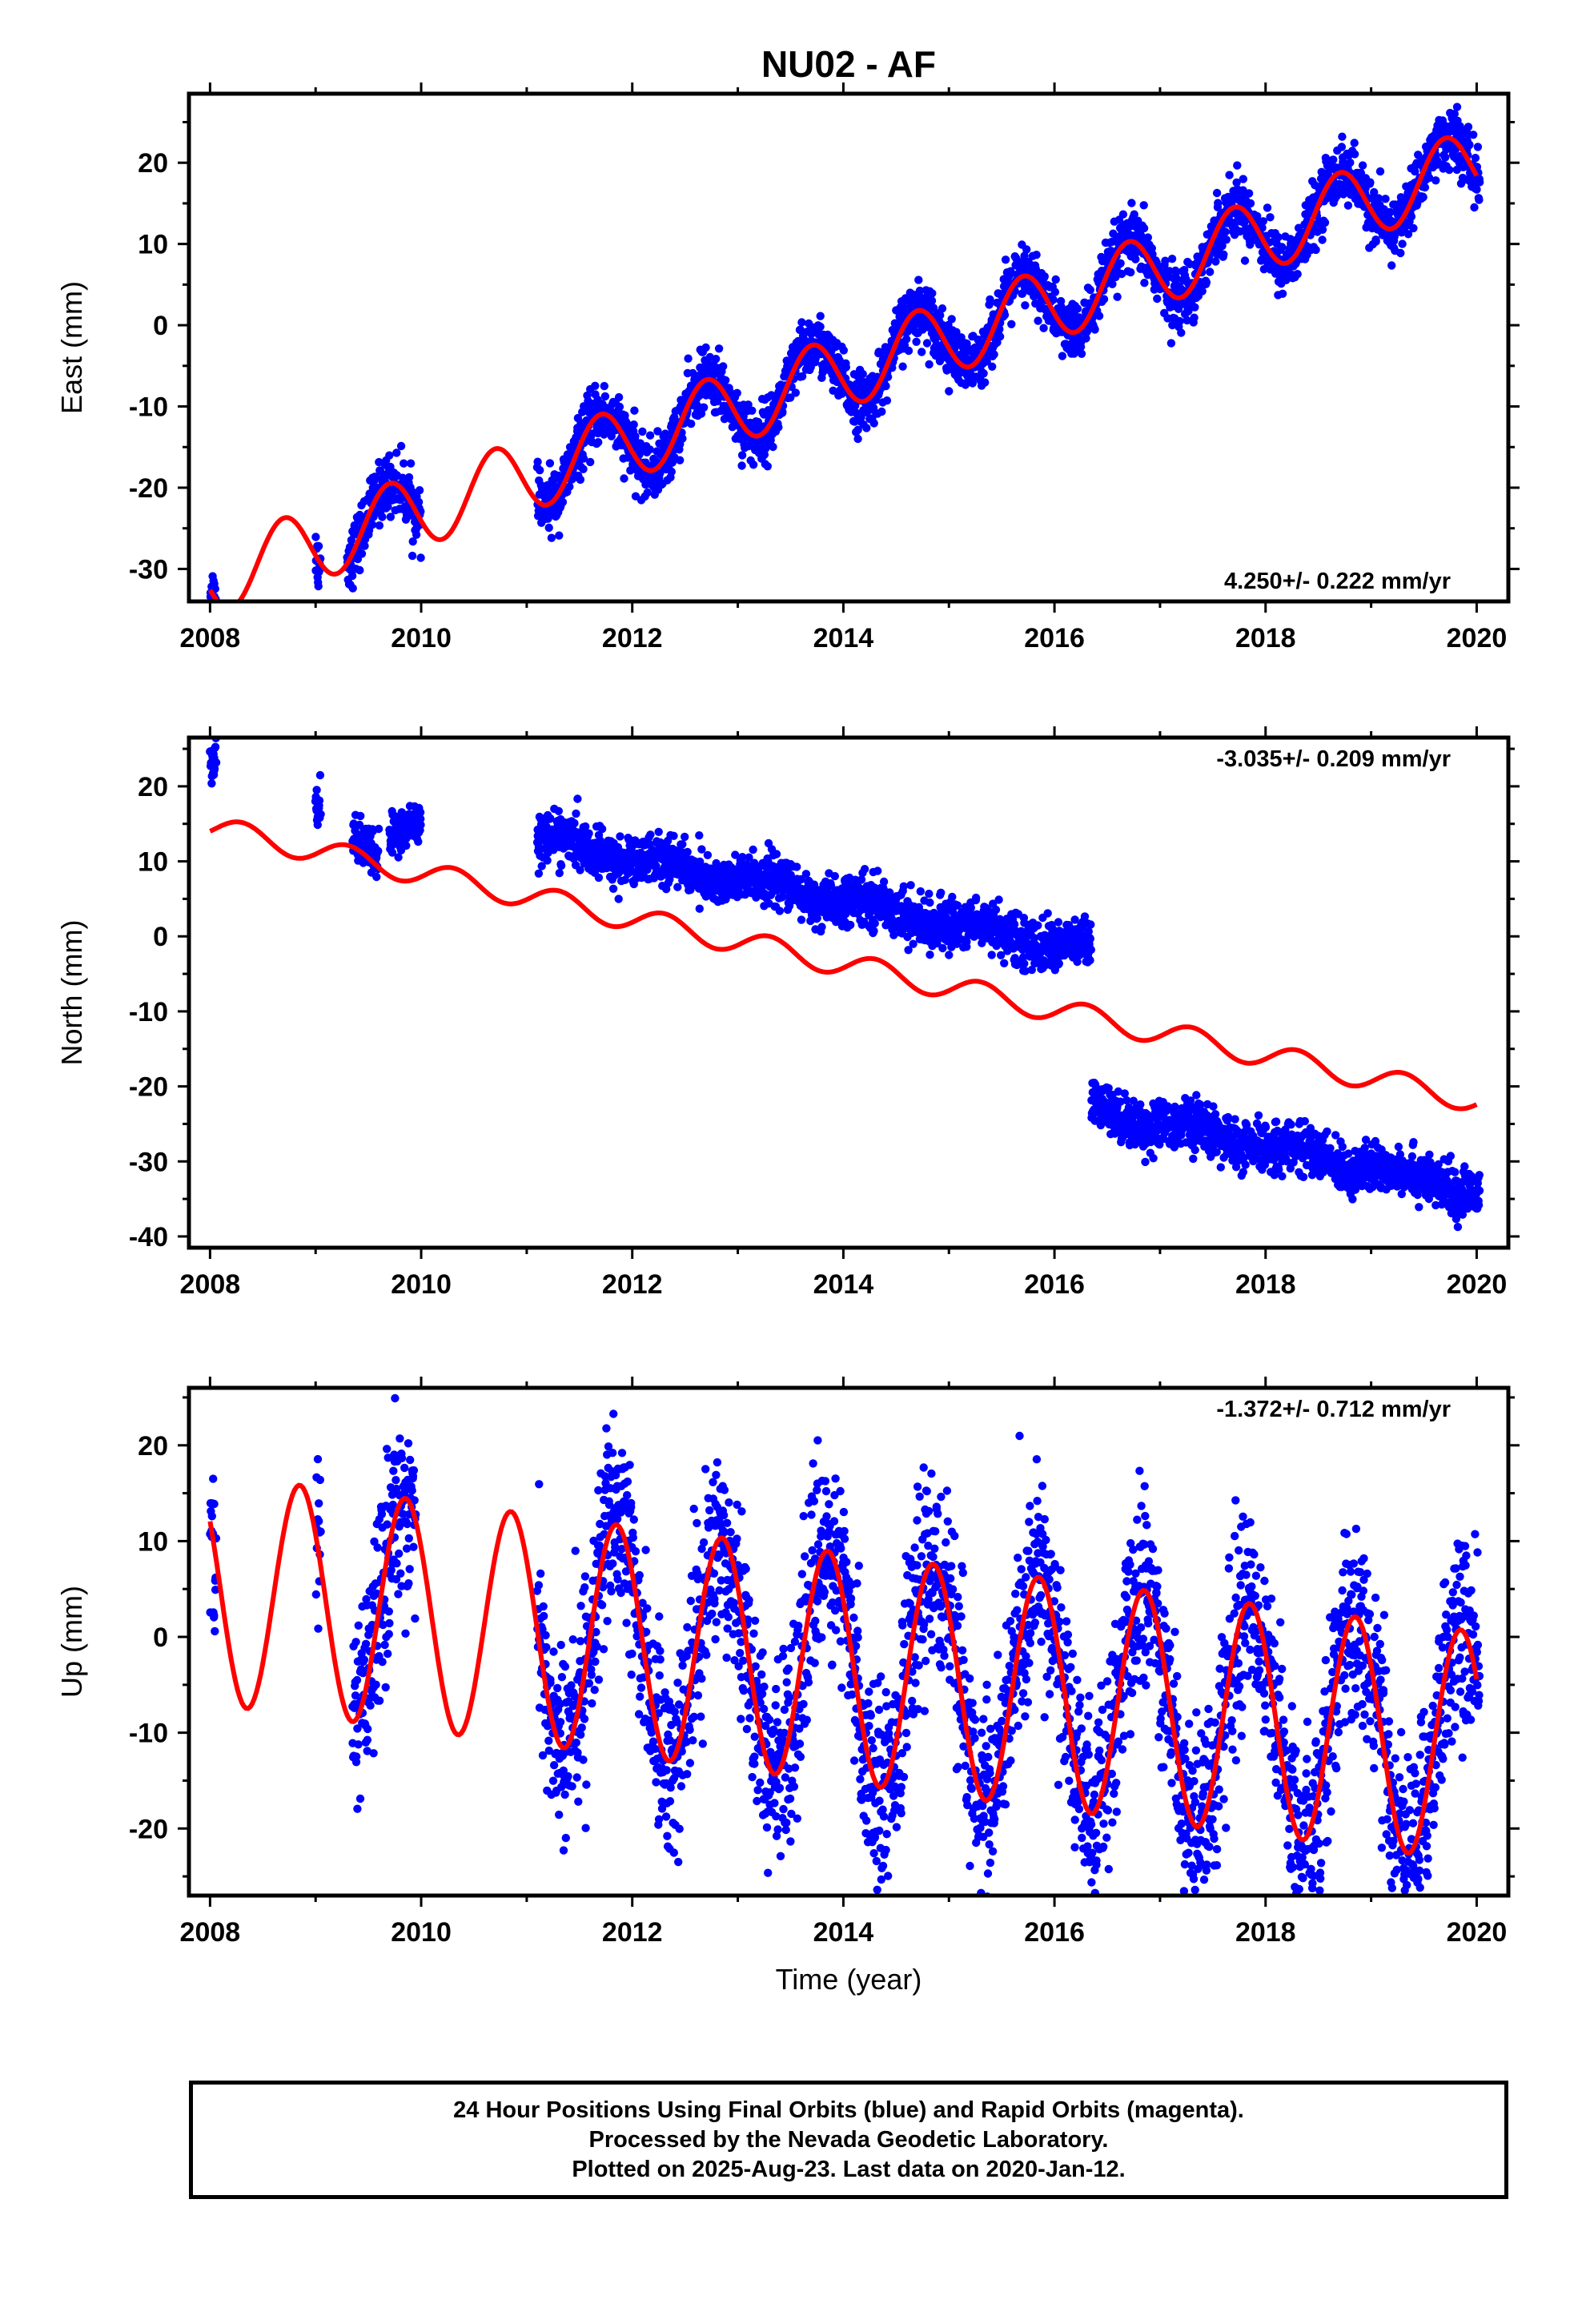  I want to click on y-tick-label: 20, so click(153, 163).